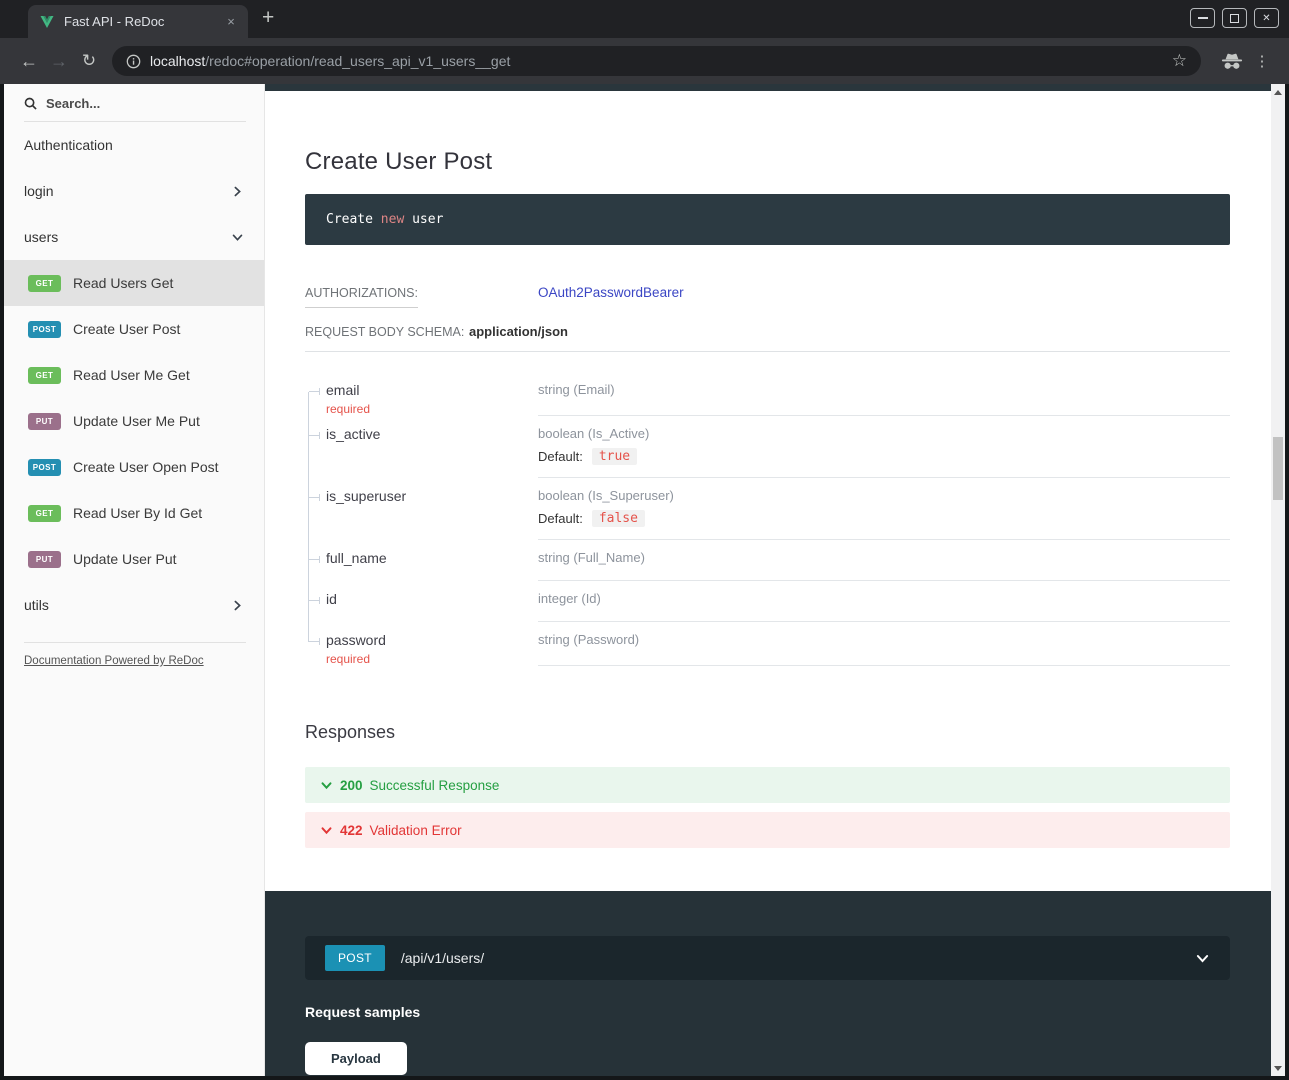 This screenshot has height=1080, width=1289. What do you see at coordinates (767, 644) in the screenshot?
I see `schema-row-password: password required string (Password)` at bounding box center [767, 644].